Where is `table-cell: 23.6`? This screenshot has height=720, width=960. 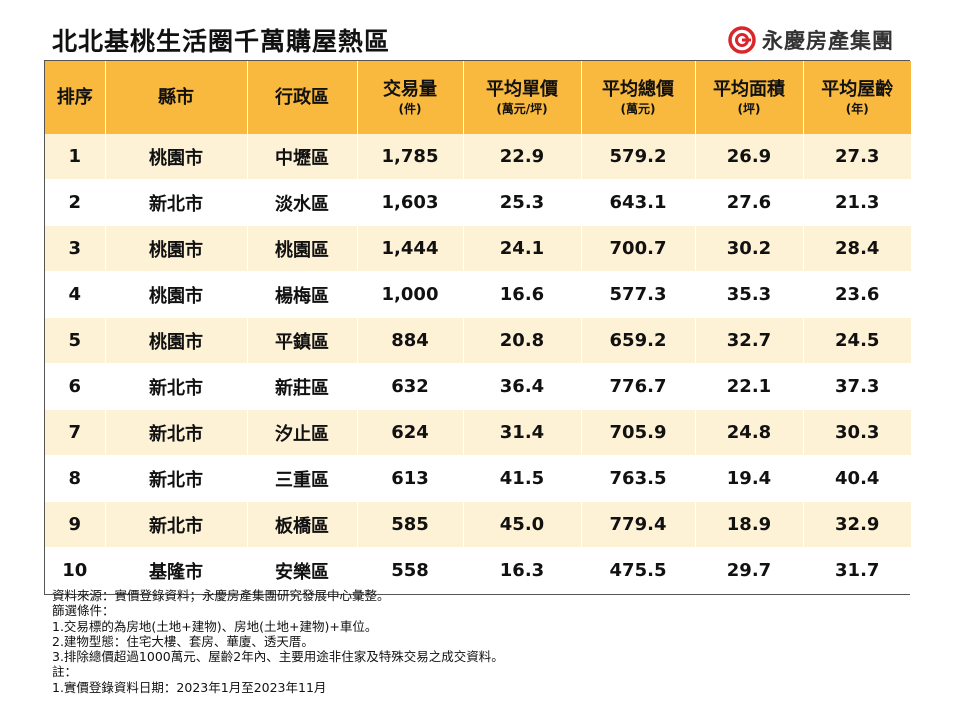 table-cell: 23.6 is located at coordinates (857, 294).